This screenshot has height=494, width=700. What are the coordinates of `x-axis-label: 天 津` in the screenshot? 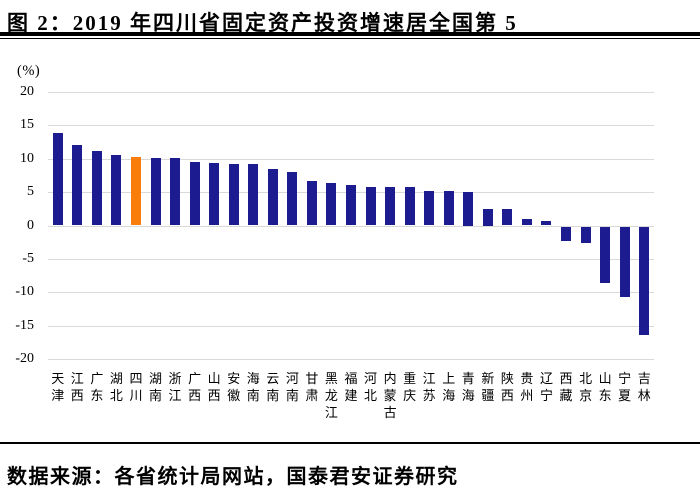 It's located at (58, 387).